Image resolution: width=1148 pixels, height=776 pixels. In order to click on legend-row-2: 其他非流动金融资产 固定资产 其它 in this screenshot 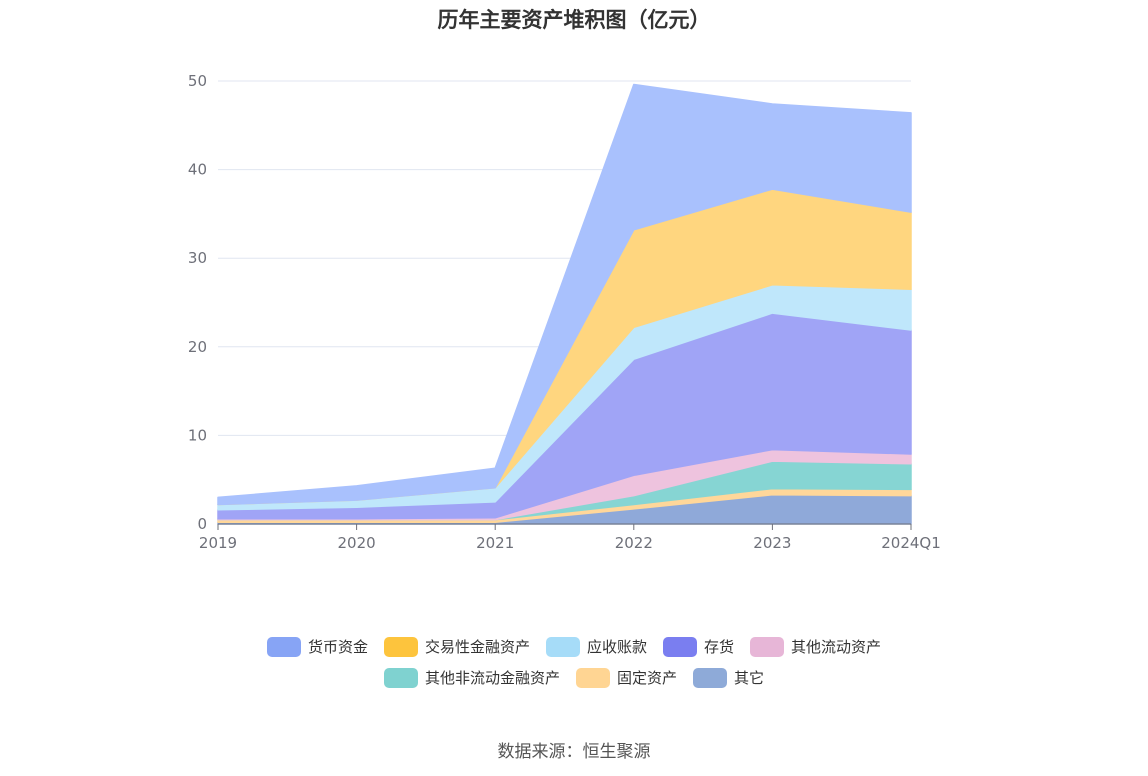, I will do `click(574, 677)`.